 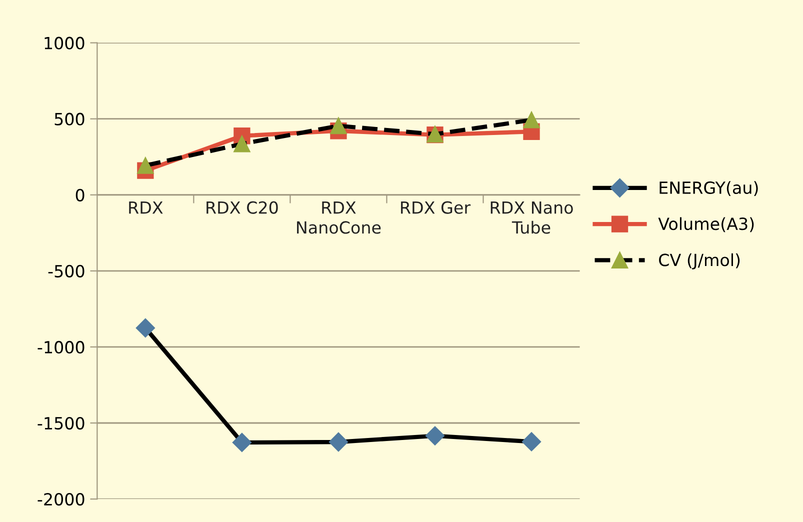 I want to click on y-tick-label: 500, so click(x=69, y=119).